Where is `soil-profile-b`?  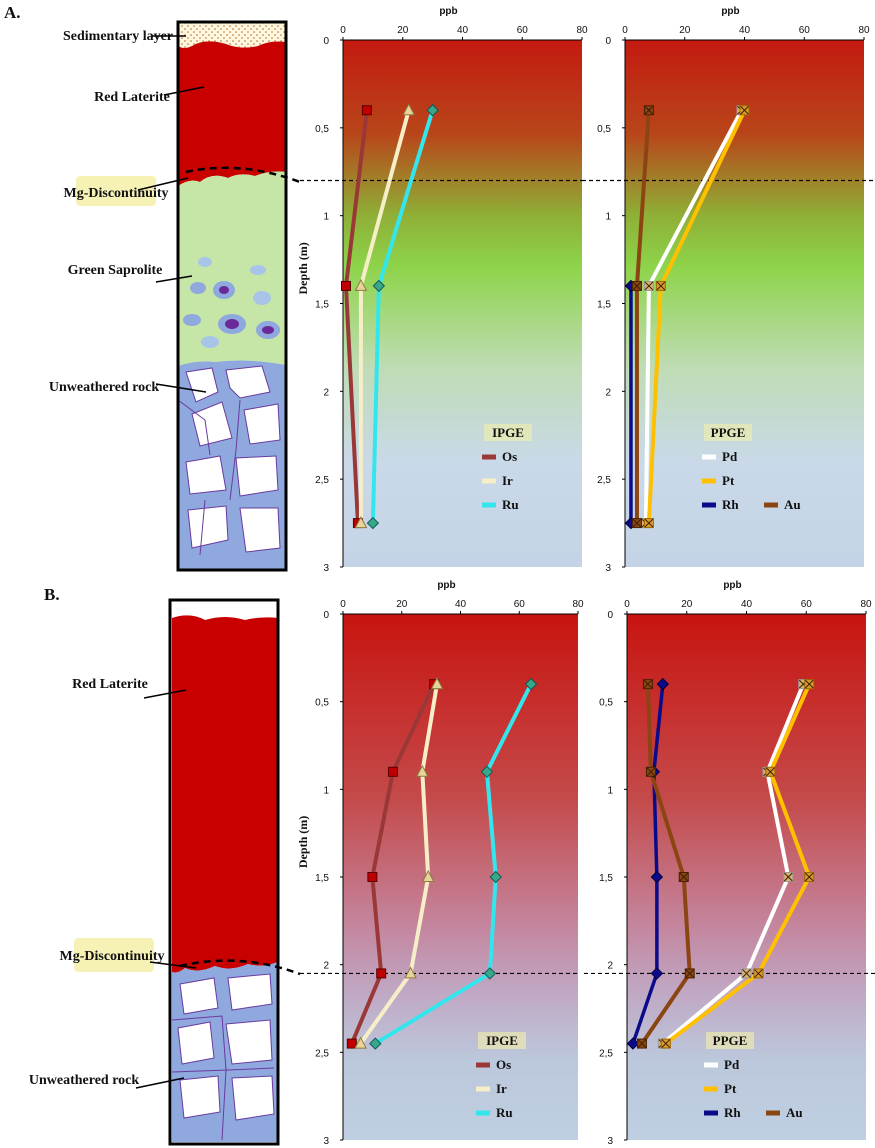
soil-profile-b is located at coordinates (224, 872).